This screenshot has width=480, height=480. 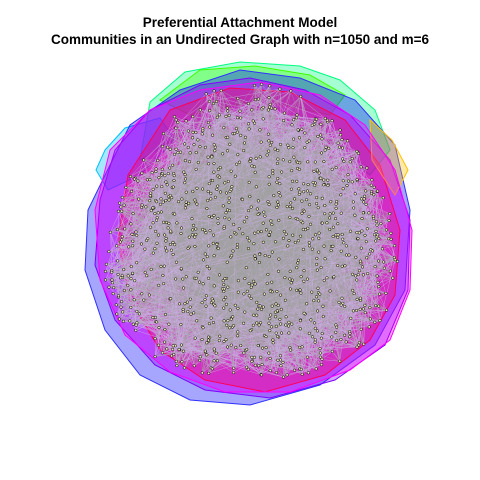 What do you see at coordinates (389, 157) in the screenshot?
I see `community-hull-orange` at bounding box center [389, 157].